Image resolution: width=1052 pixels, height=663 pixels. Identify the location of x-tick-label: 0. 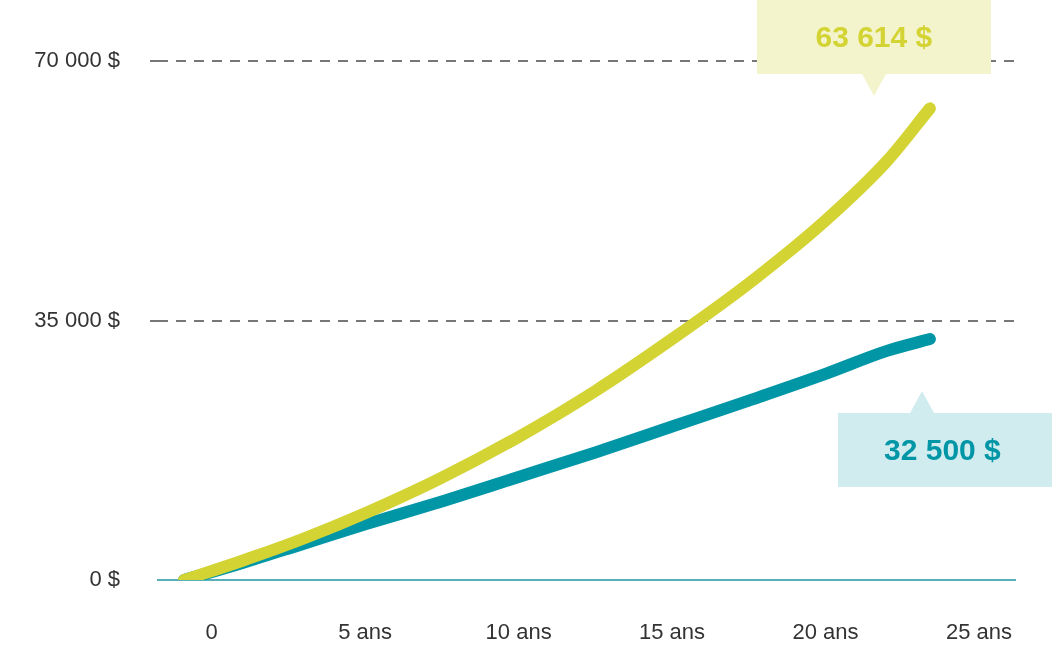
(211, 632).